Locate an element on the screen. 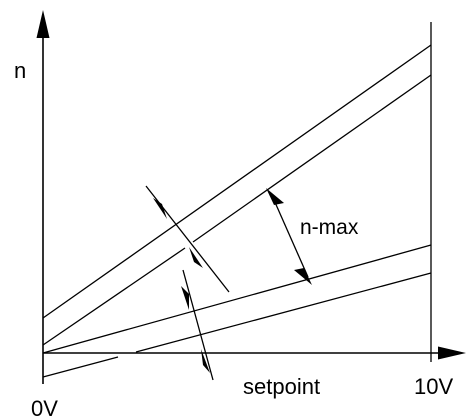 Image resolution: width=468 pixels, height=419 pixels. upper-tolerance-marker is located at coordinates (187, 239).